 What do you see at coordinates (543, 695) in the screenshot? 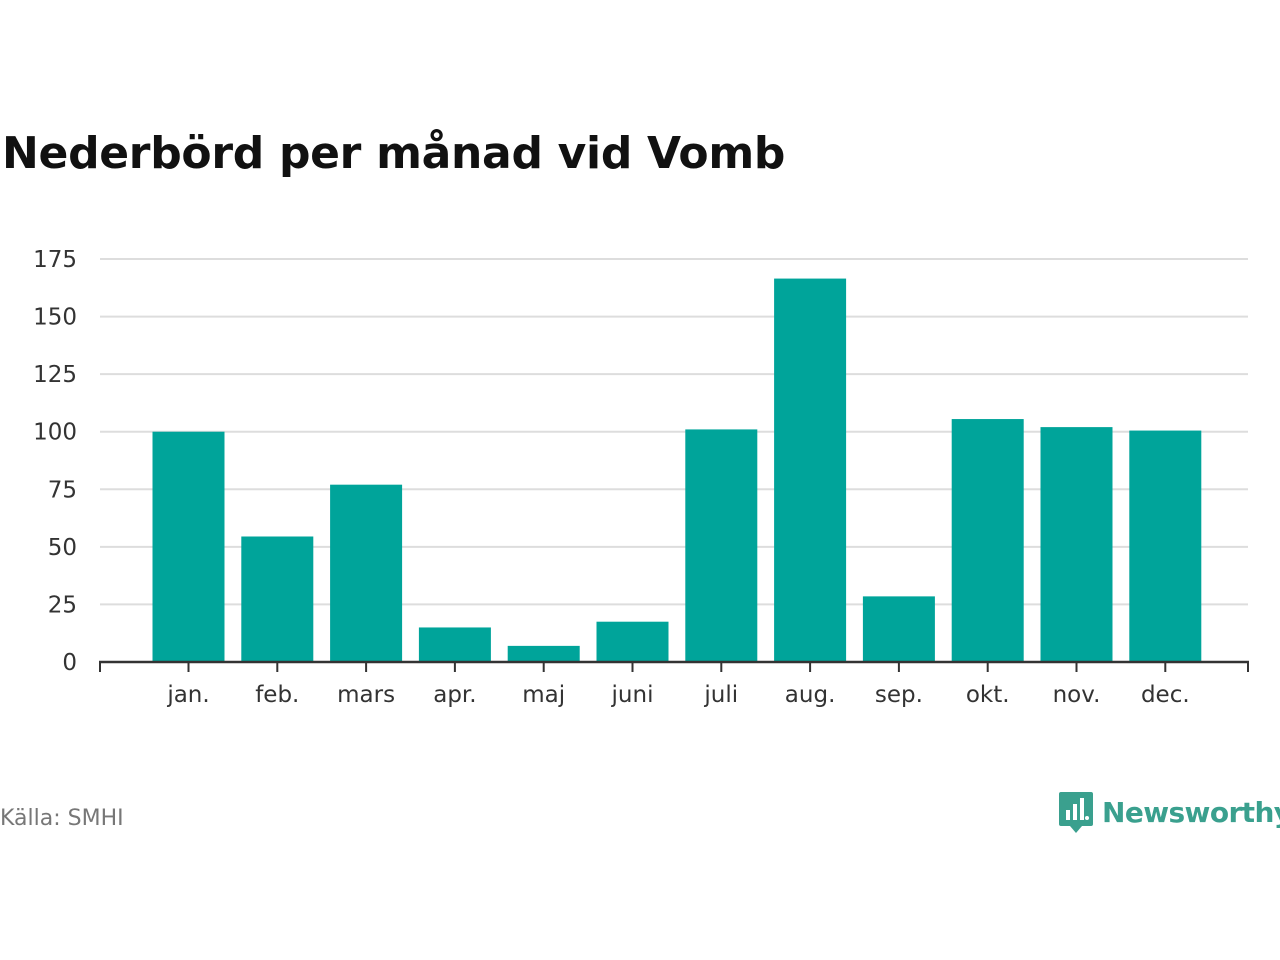
I see `x-tick-label: maj` at bounding box center [543, 695].